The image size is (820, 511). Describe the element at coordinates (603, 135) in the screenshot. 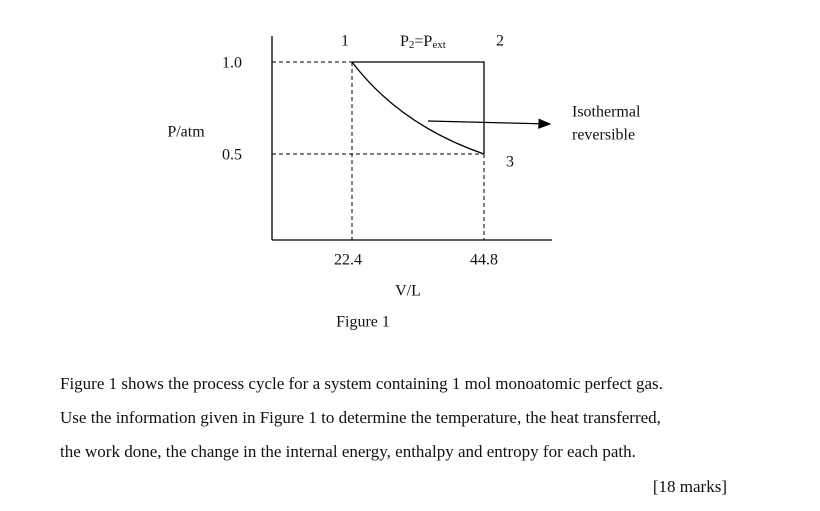

I see `annotation: reversible` at that location.